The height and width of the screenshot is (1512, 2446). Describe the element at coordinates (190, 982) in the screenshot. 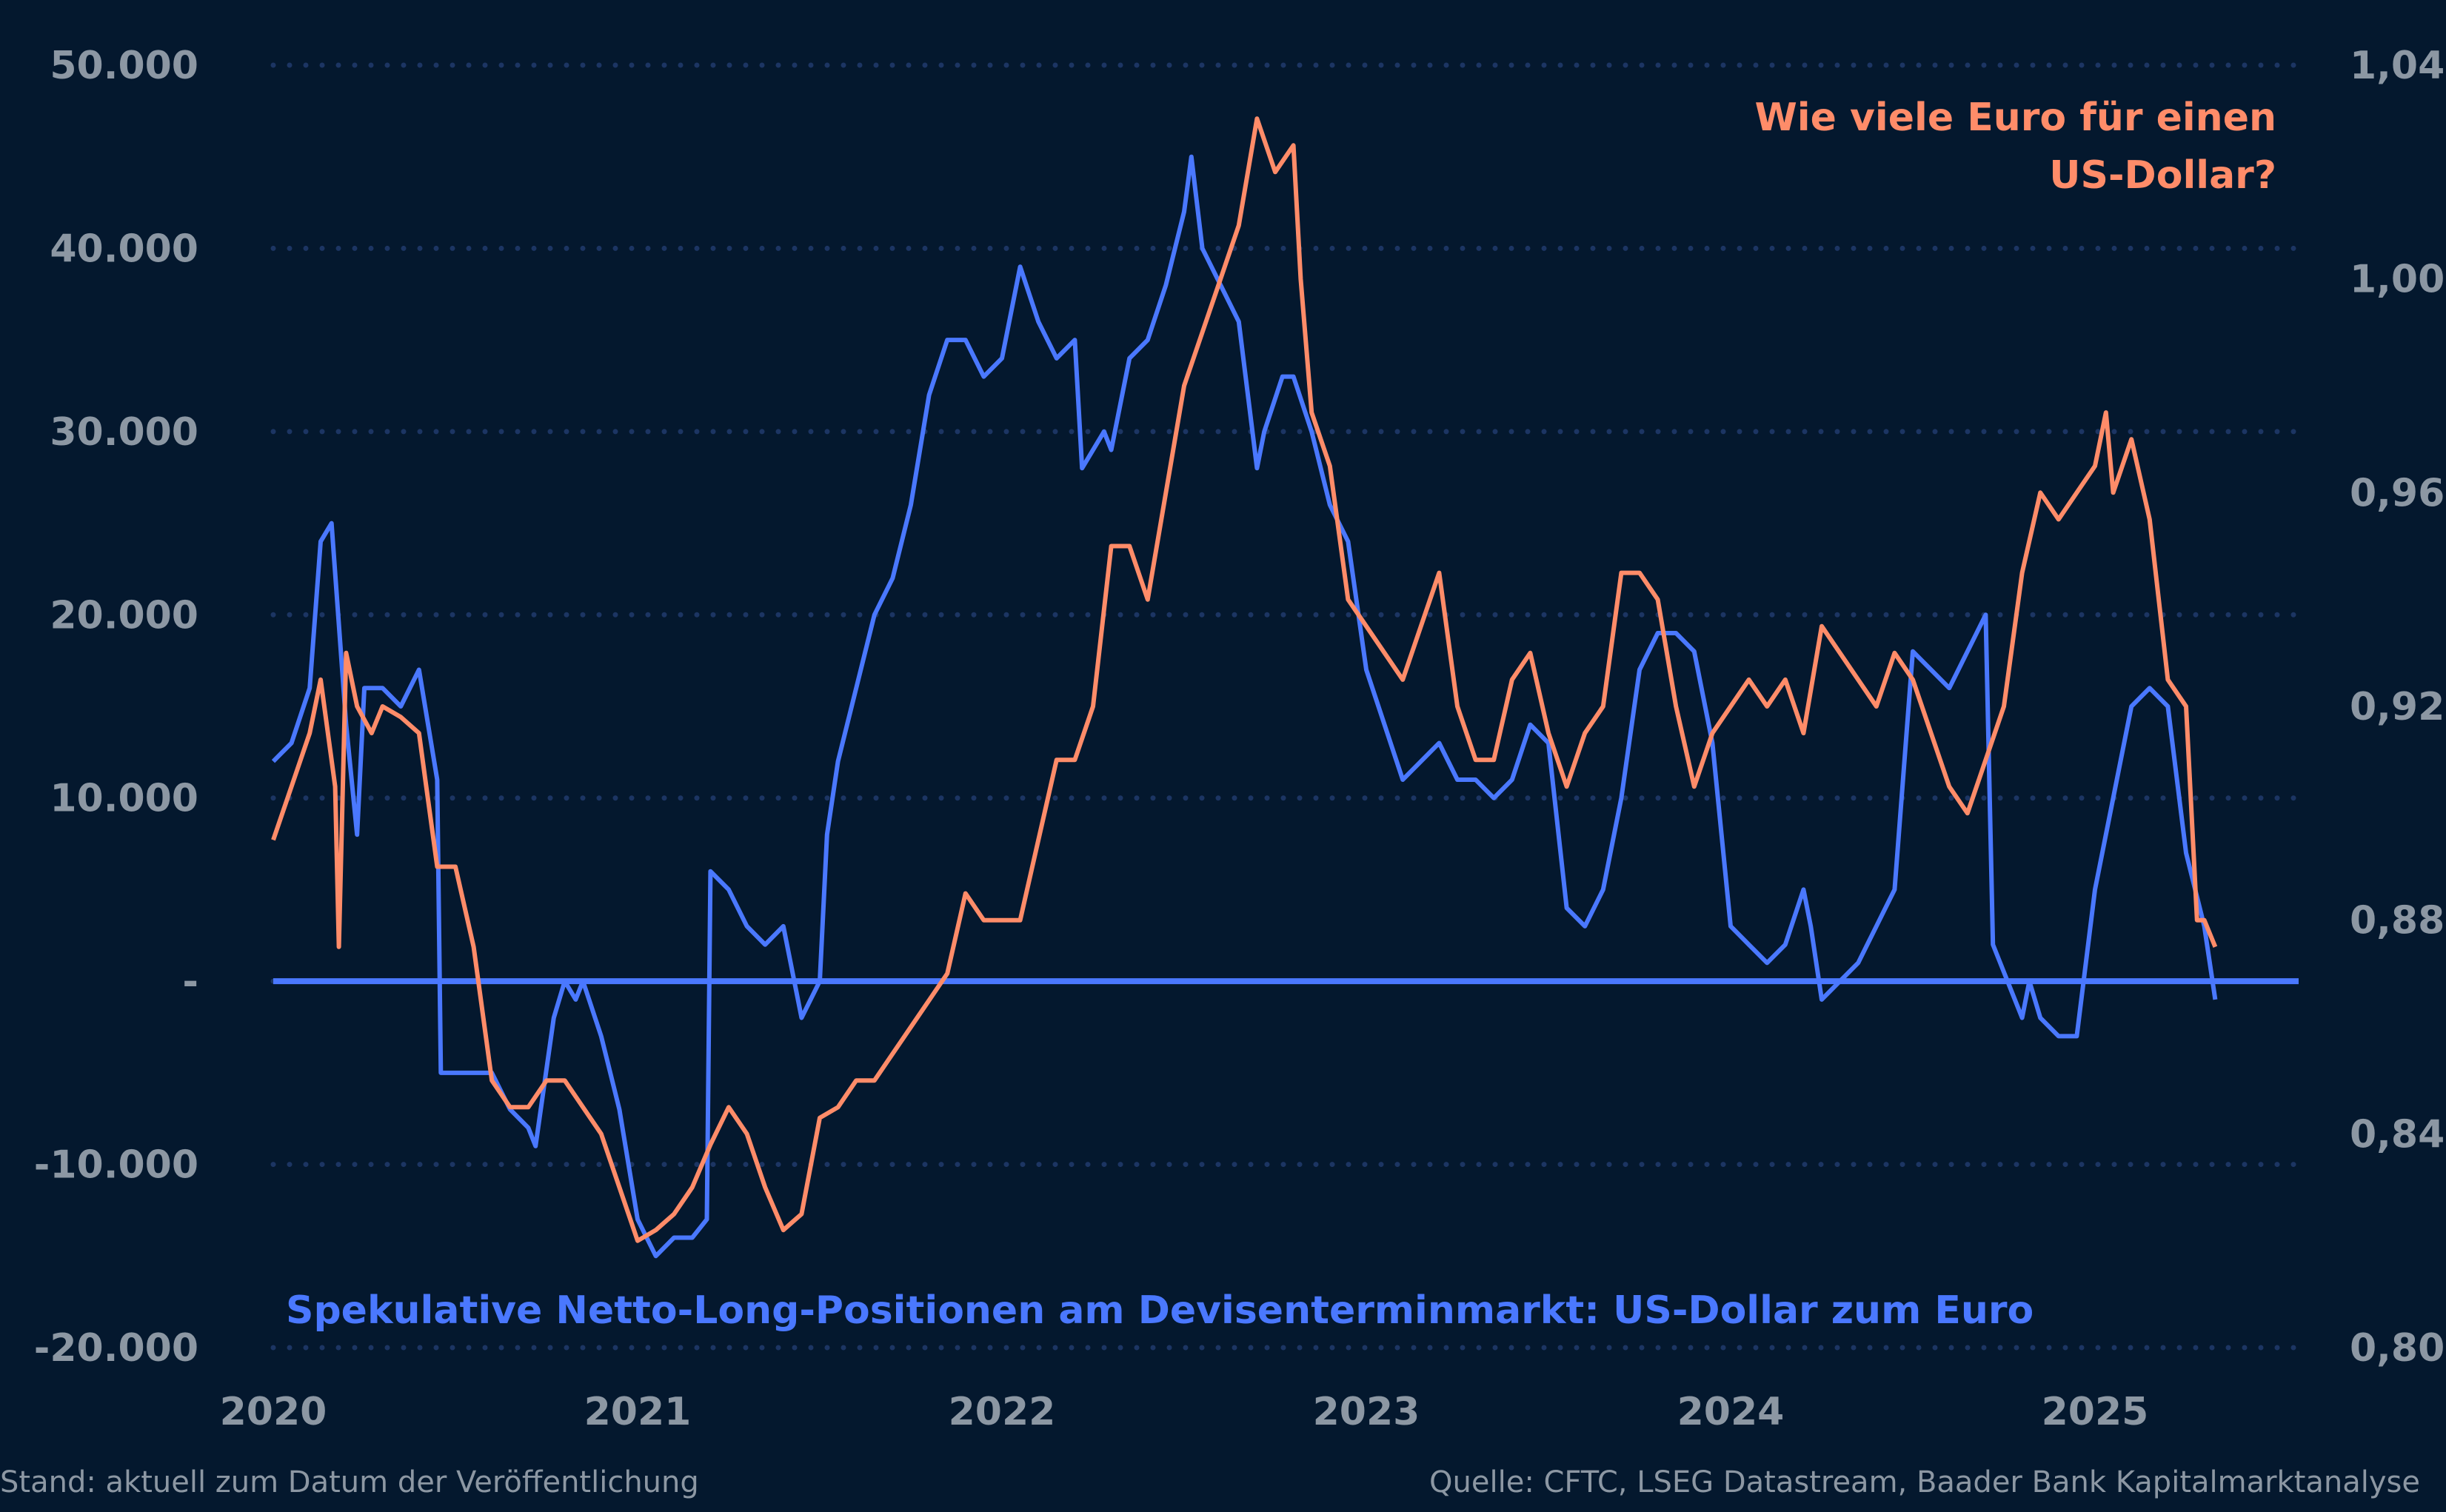

I see `left-tick-label: -` at that location.